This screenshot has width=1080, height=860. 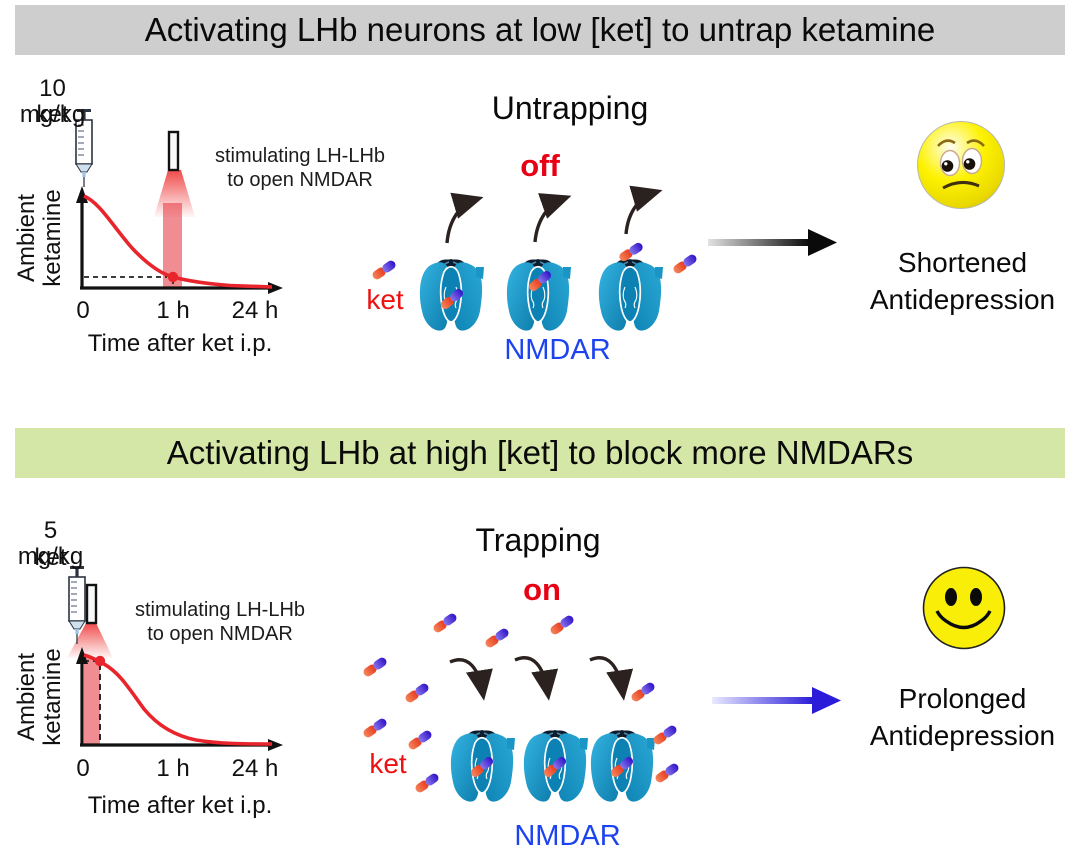 I want to click on sad-eyebrow-left, so click(x=946, y=143).